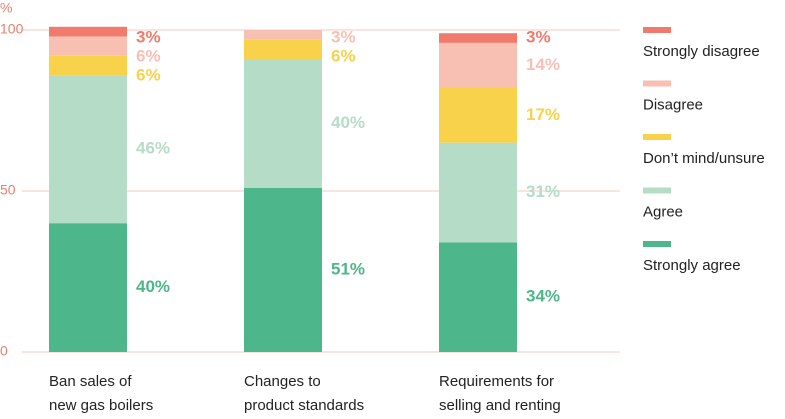 The height and width of the screenshot is (419, 785). I want to click on legend-label: Strongly agree, so click(692, 265).